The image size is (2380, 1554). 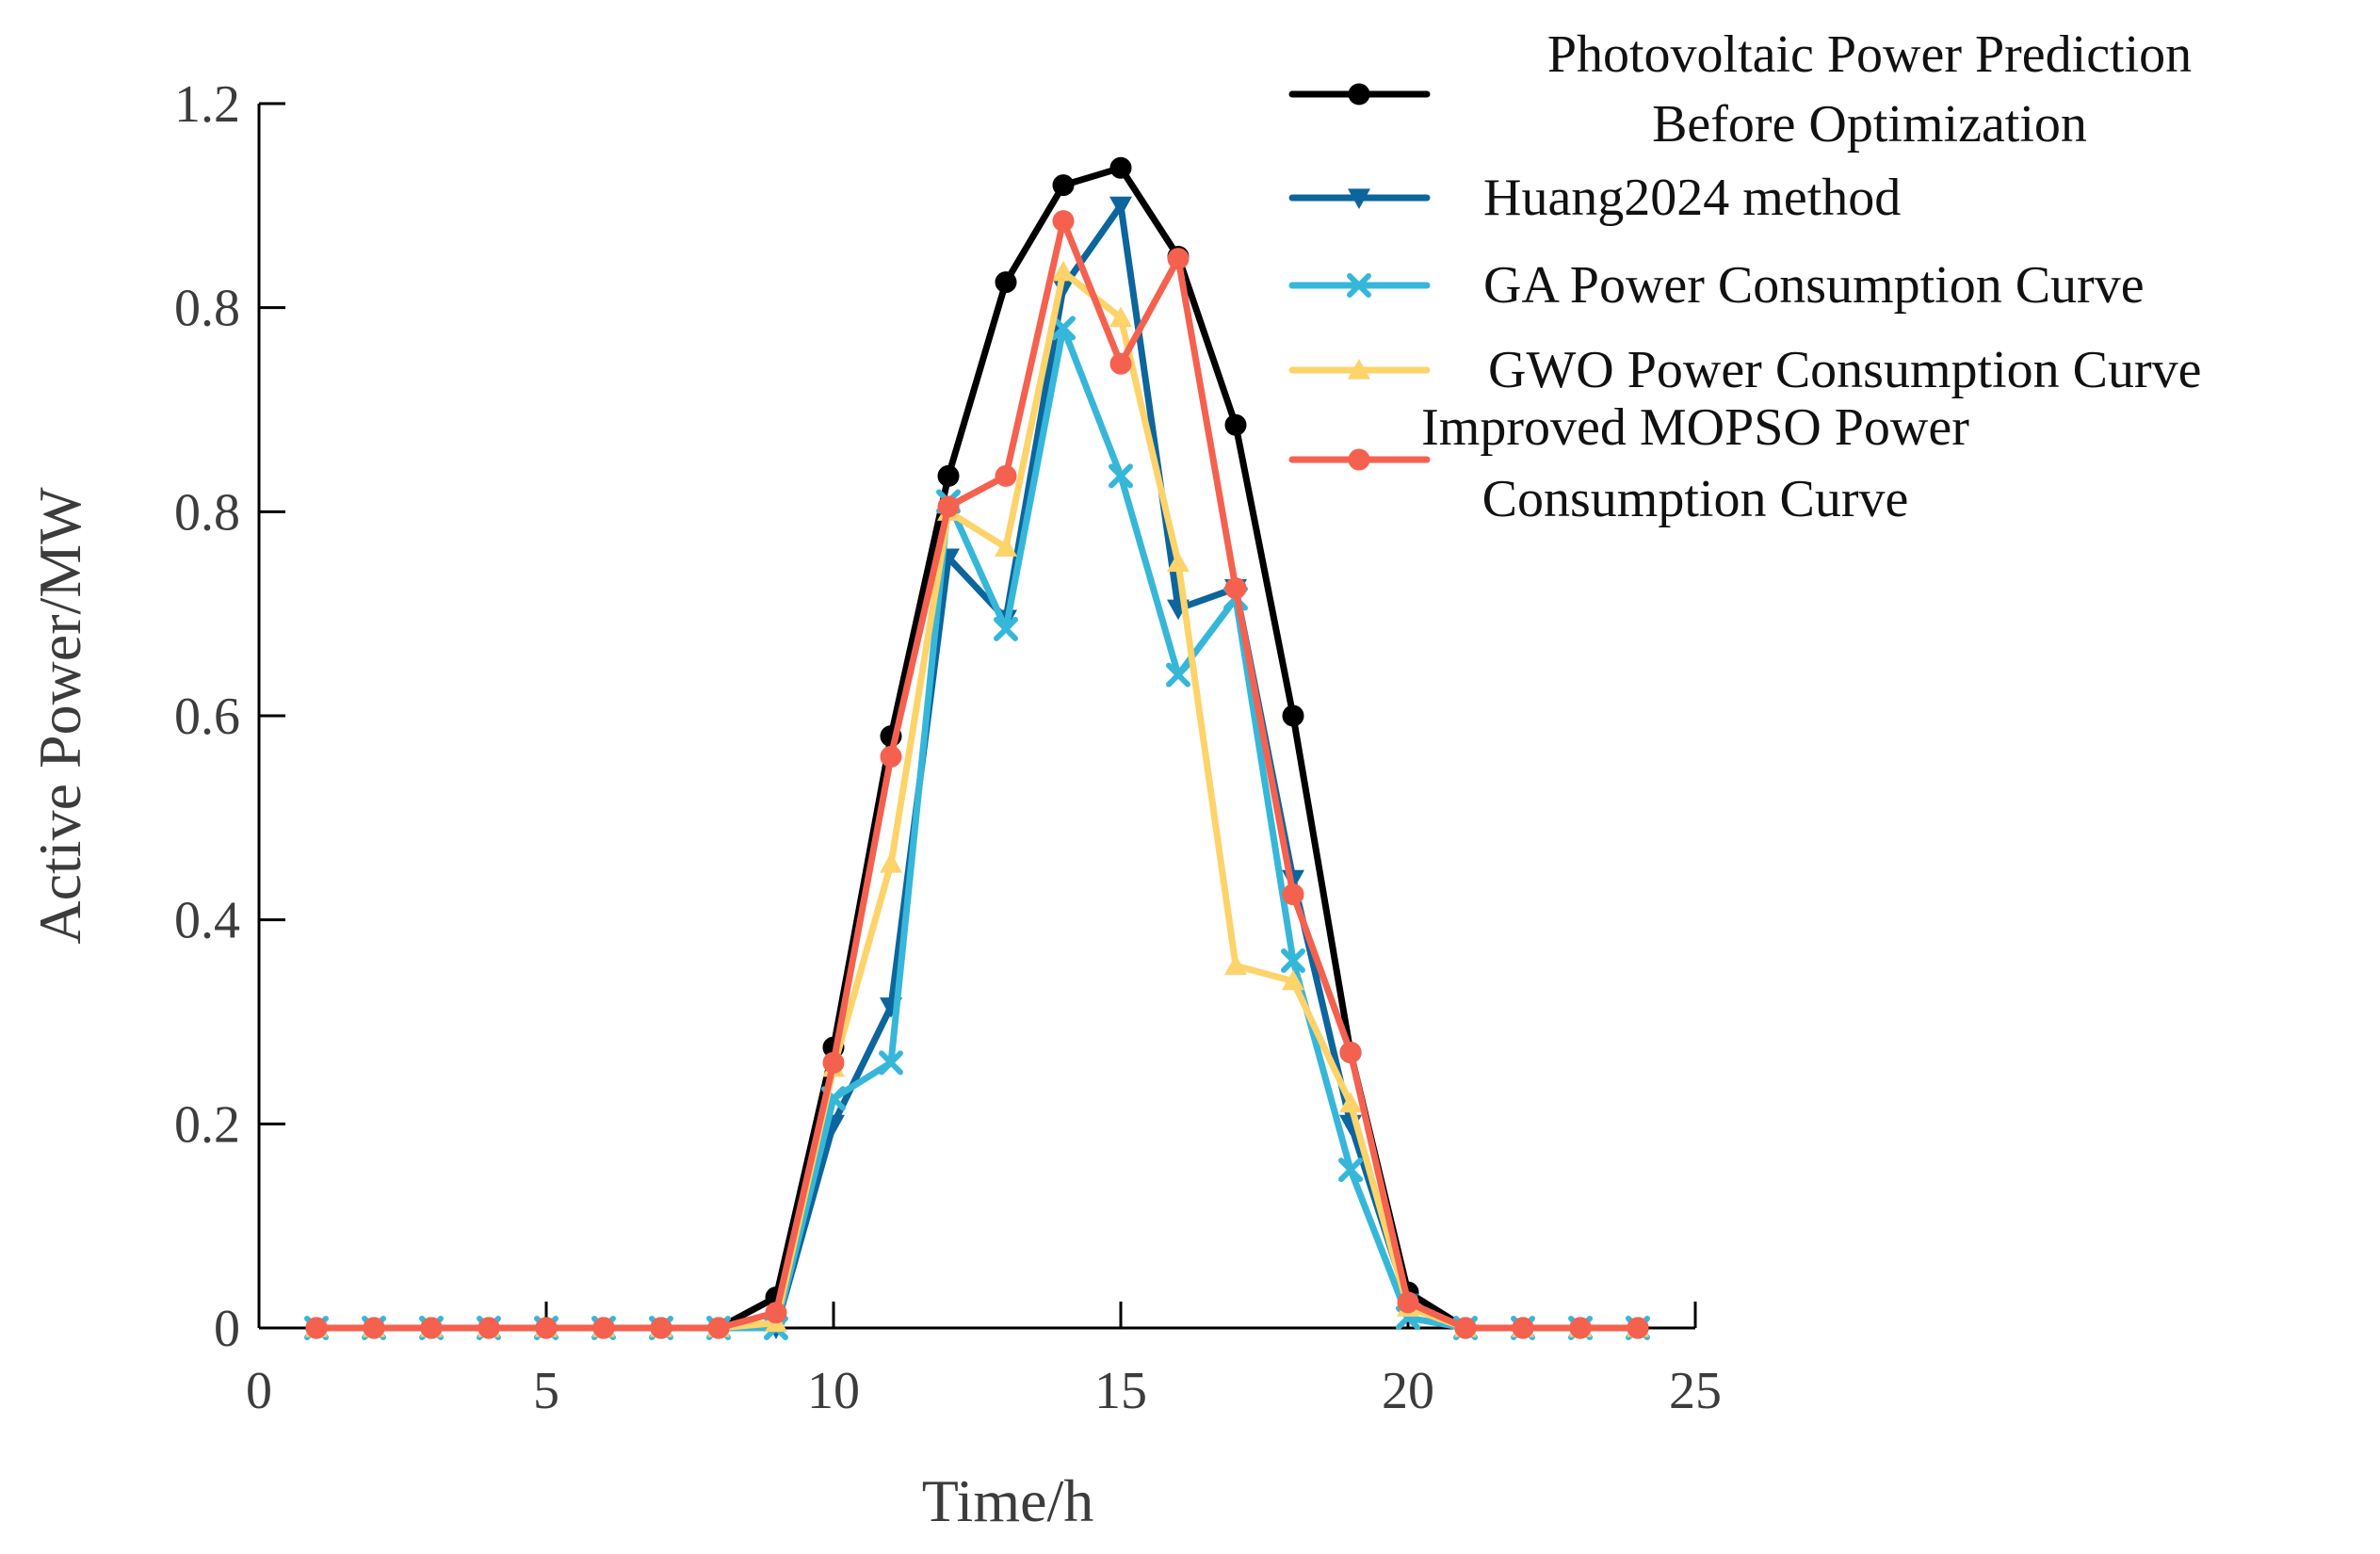 I want to click on legend-label: Consumption Curve, so click(x=1695, y=499).